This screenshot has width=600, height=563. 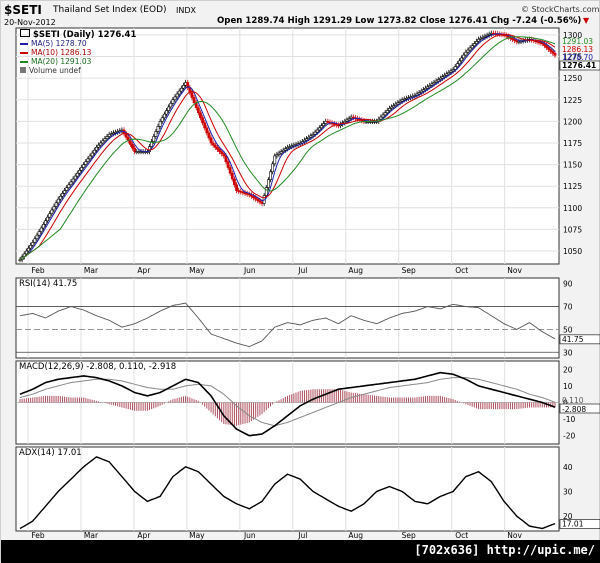 I want to click on price-y-tick-1075: 1075, so click(x=572, y=229).